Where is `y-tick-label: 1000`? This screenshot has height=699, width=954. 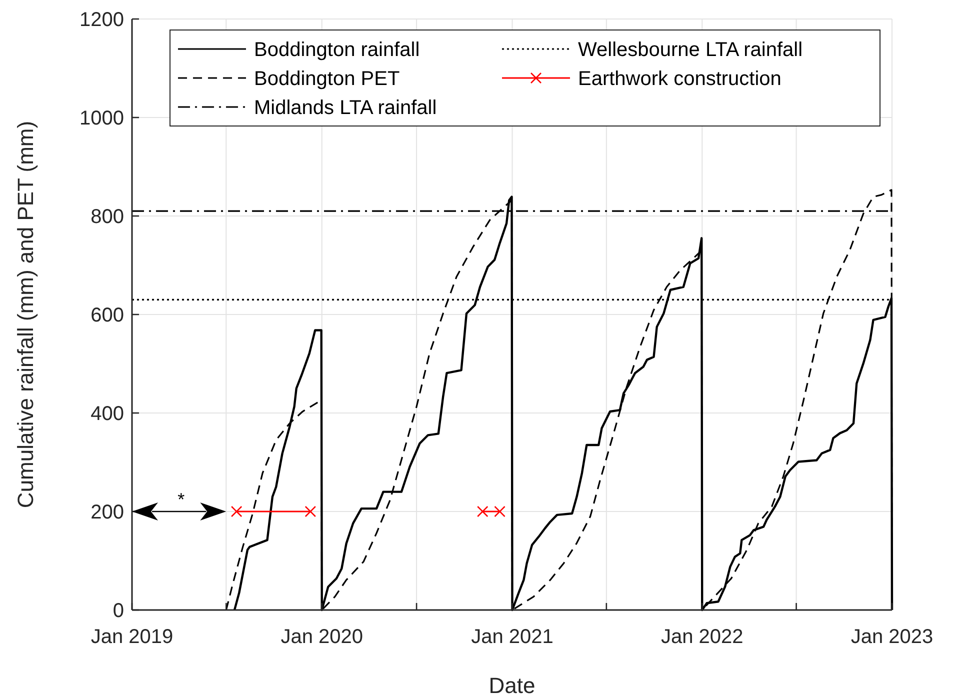
y-tick-label: 1000 is located at coordinates (102, 119).